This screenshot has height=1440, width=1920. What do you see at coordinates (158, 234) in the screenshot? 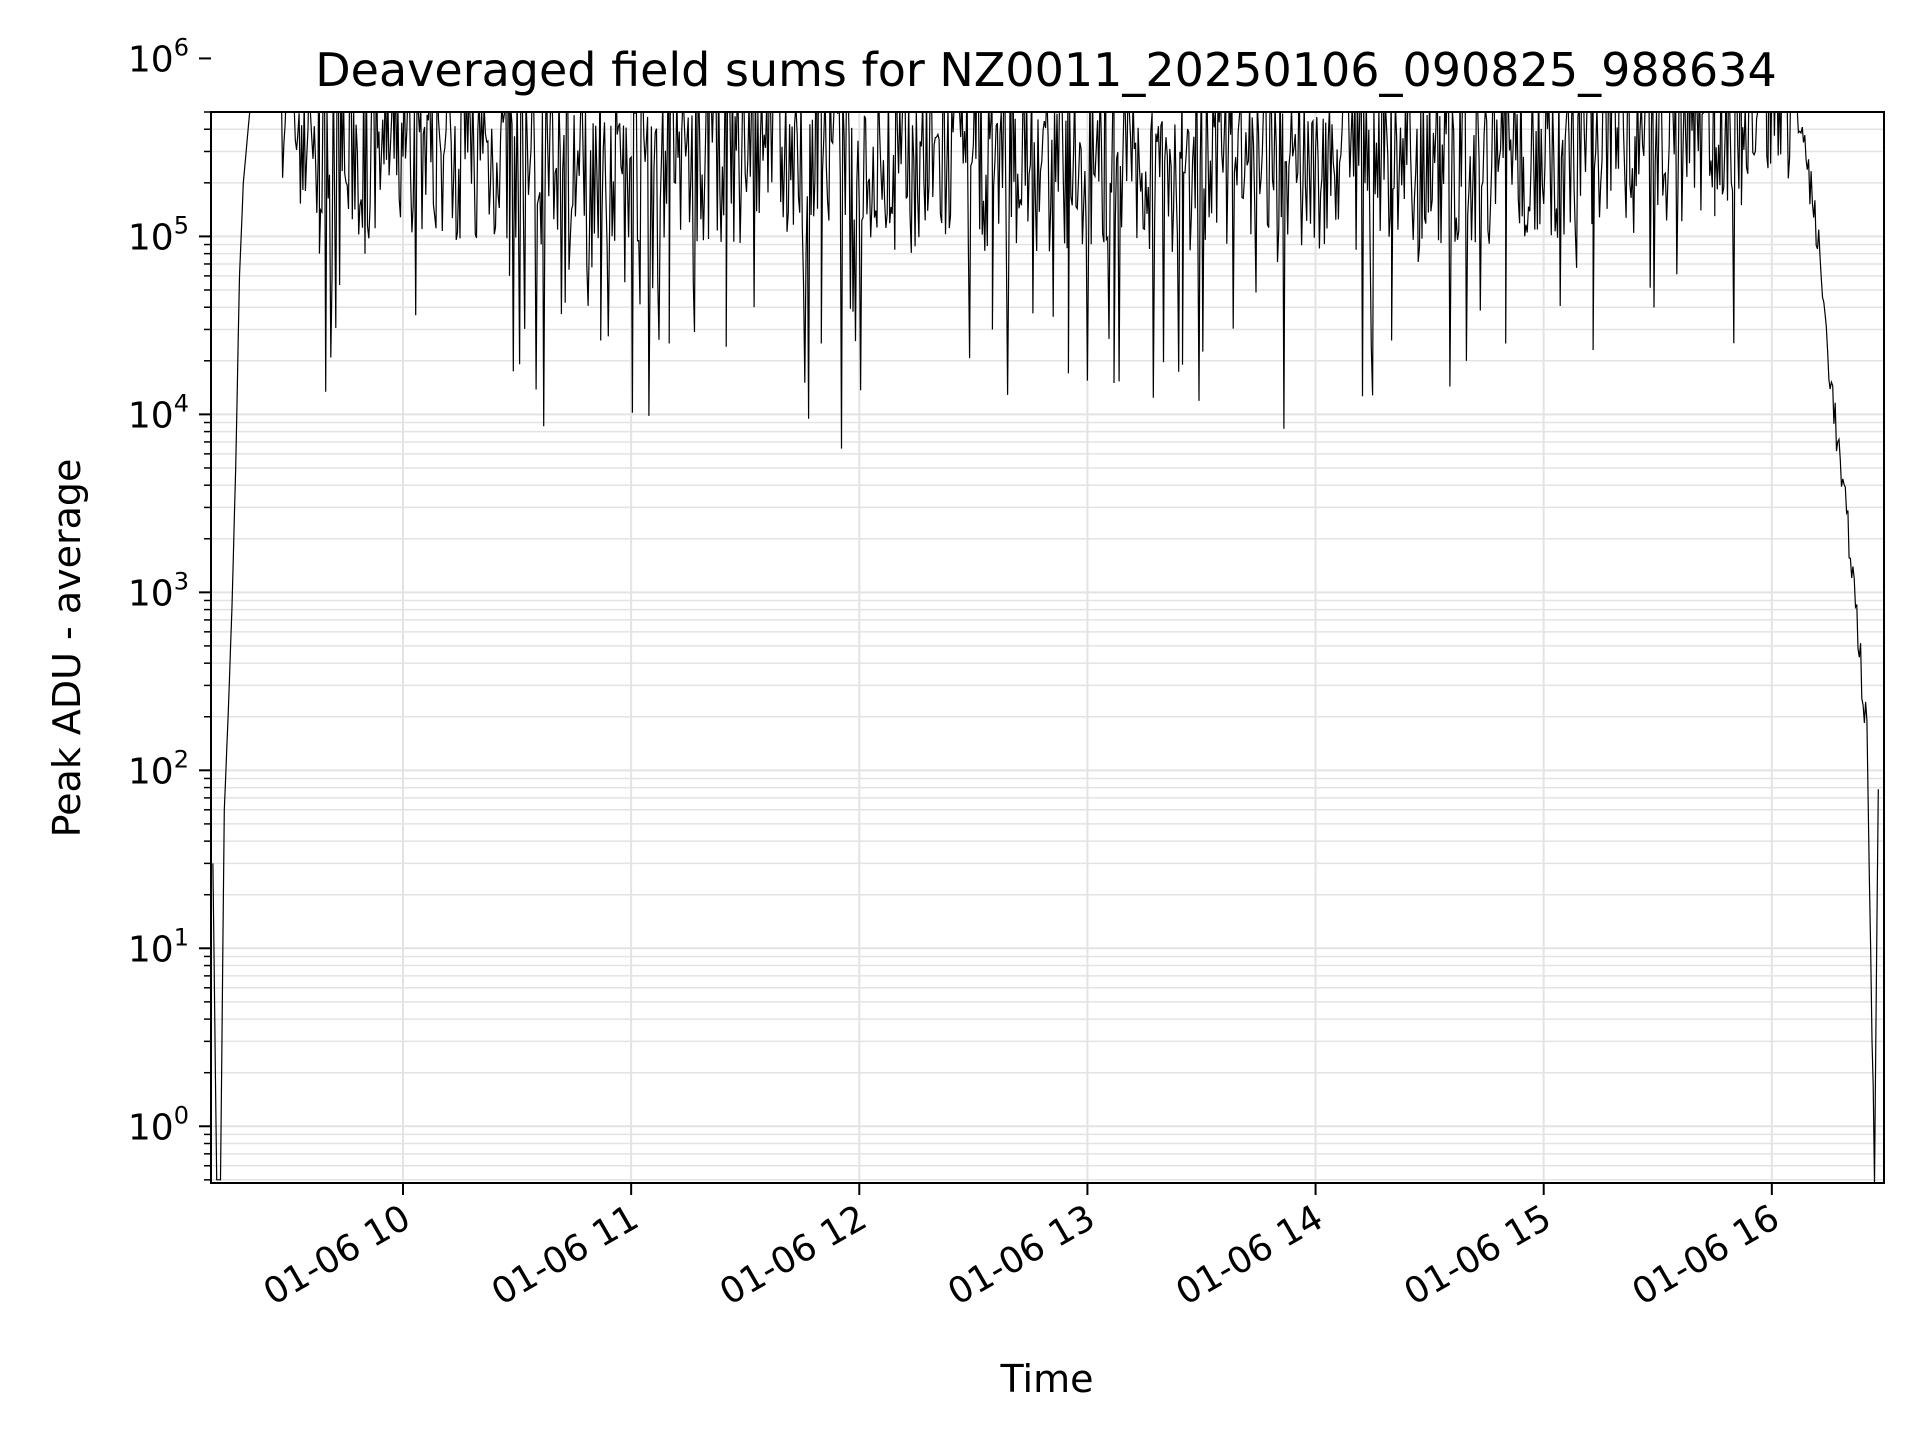
I see `y-tick-label: 10⁵` at bounding box center [158, 234].